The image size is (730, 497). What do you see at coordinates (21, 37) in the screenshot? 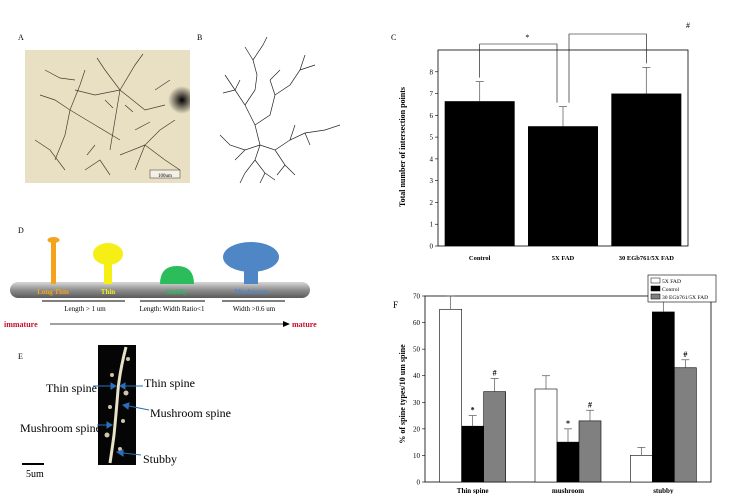
I see `panel-a-label: A` at bounding box center [21, 37].